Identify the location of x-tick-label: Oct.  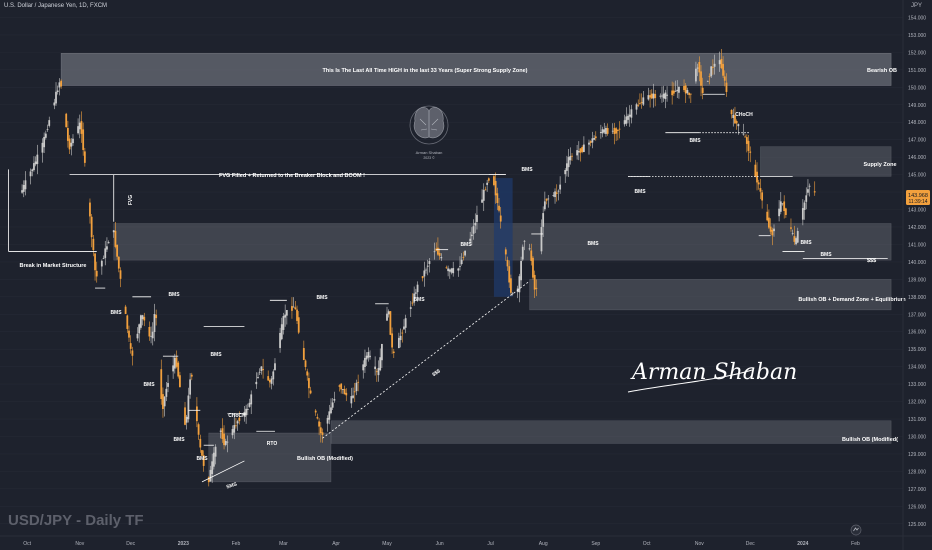
(27, 544).